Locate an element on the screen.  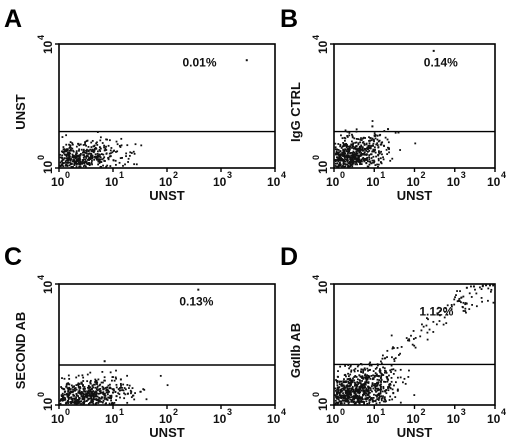
panel-letter: A is located at coordinates (13, 19).